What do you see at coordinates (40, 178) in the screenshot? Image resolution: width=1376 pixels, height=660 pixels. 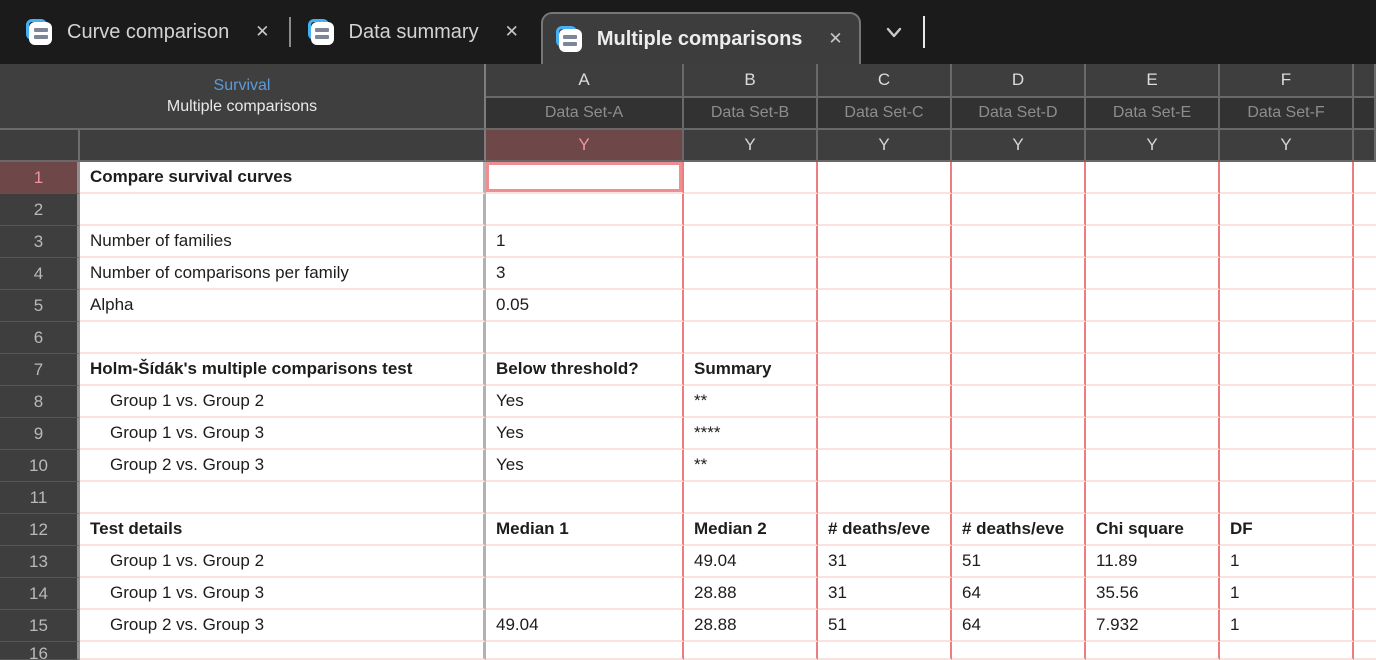 I see `row-number: 1` at bounding box center [40, 178].